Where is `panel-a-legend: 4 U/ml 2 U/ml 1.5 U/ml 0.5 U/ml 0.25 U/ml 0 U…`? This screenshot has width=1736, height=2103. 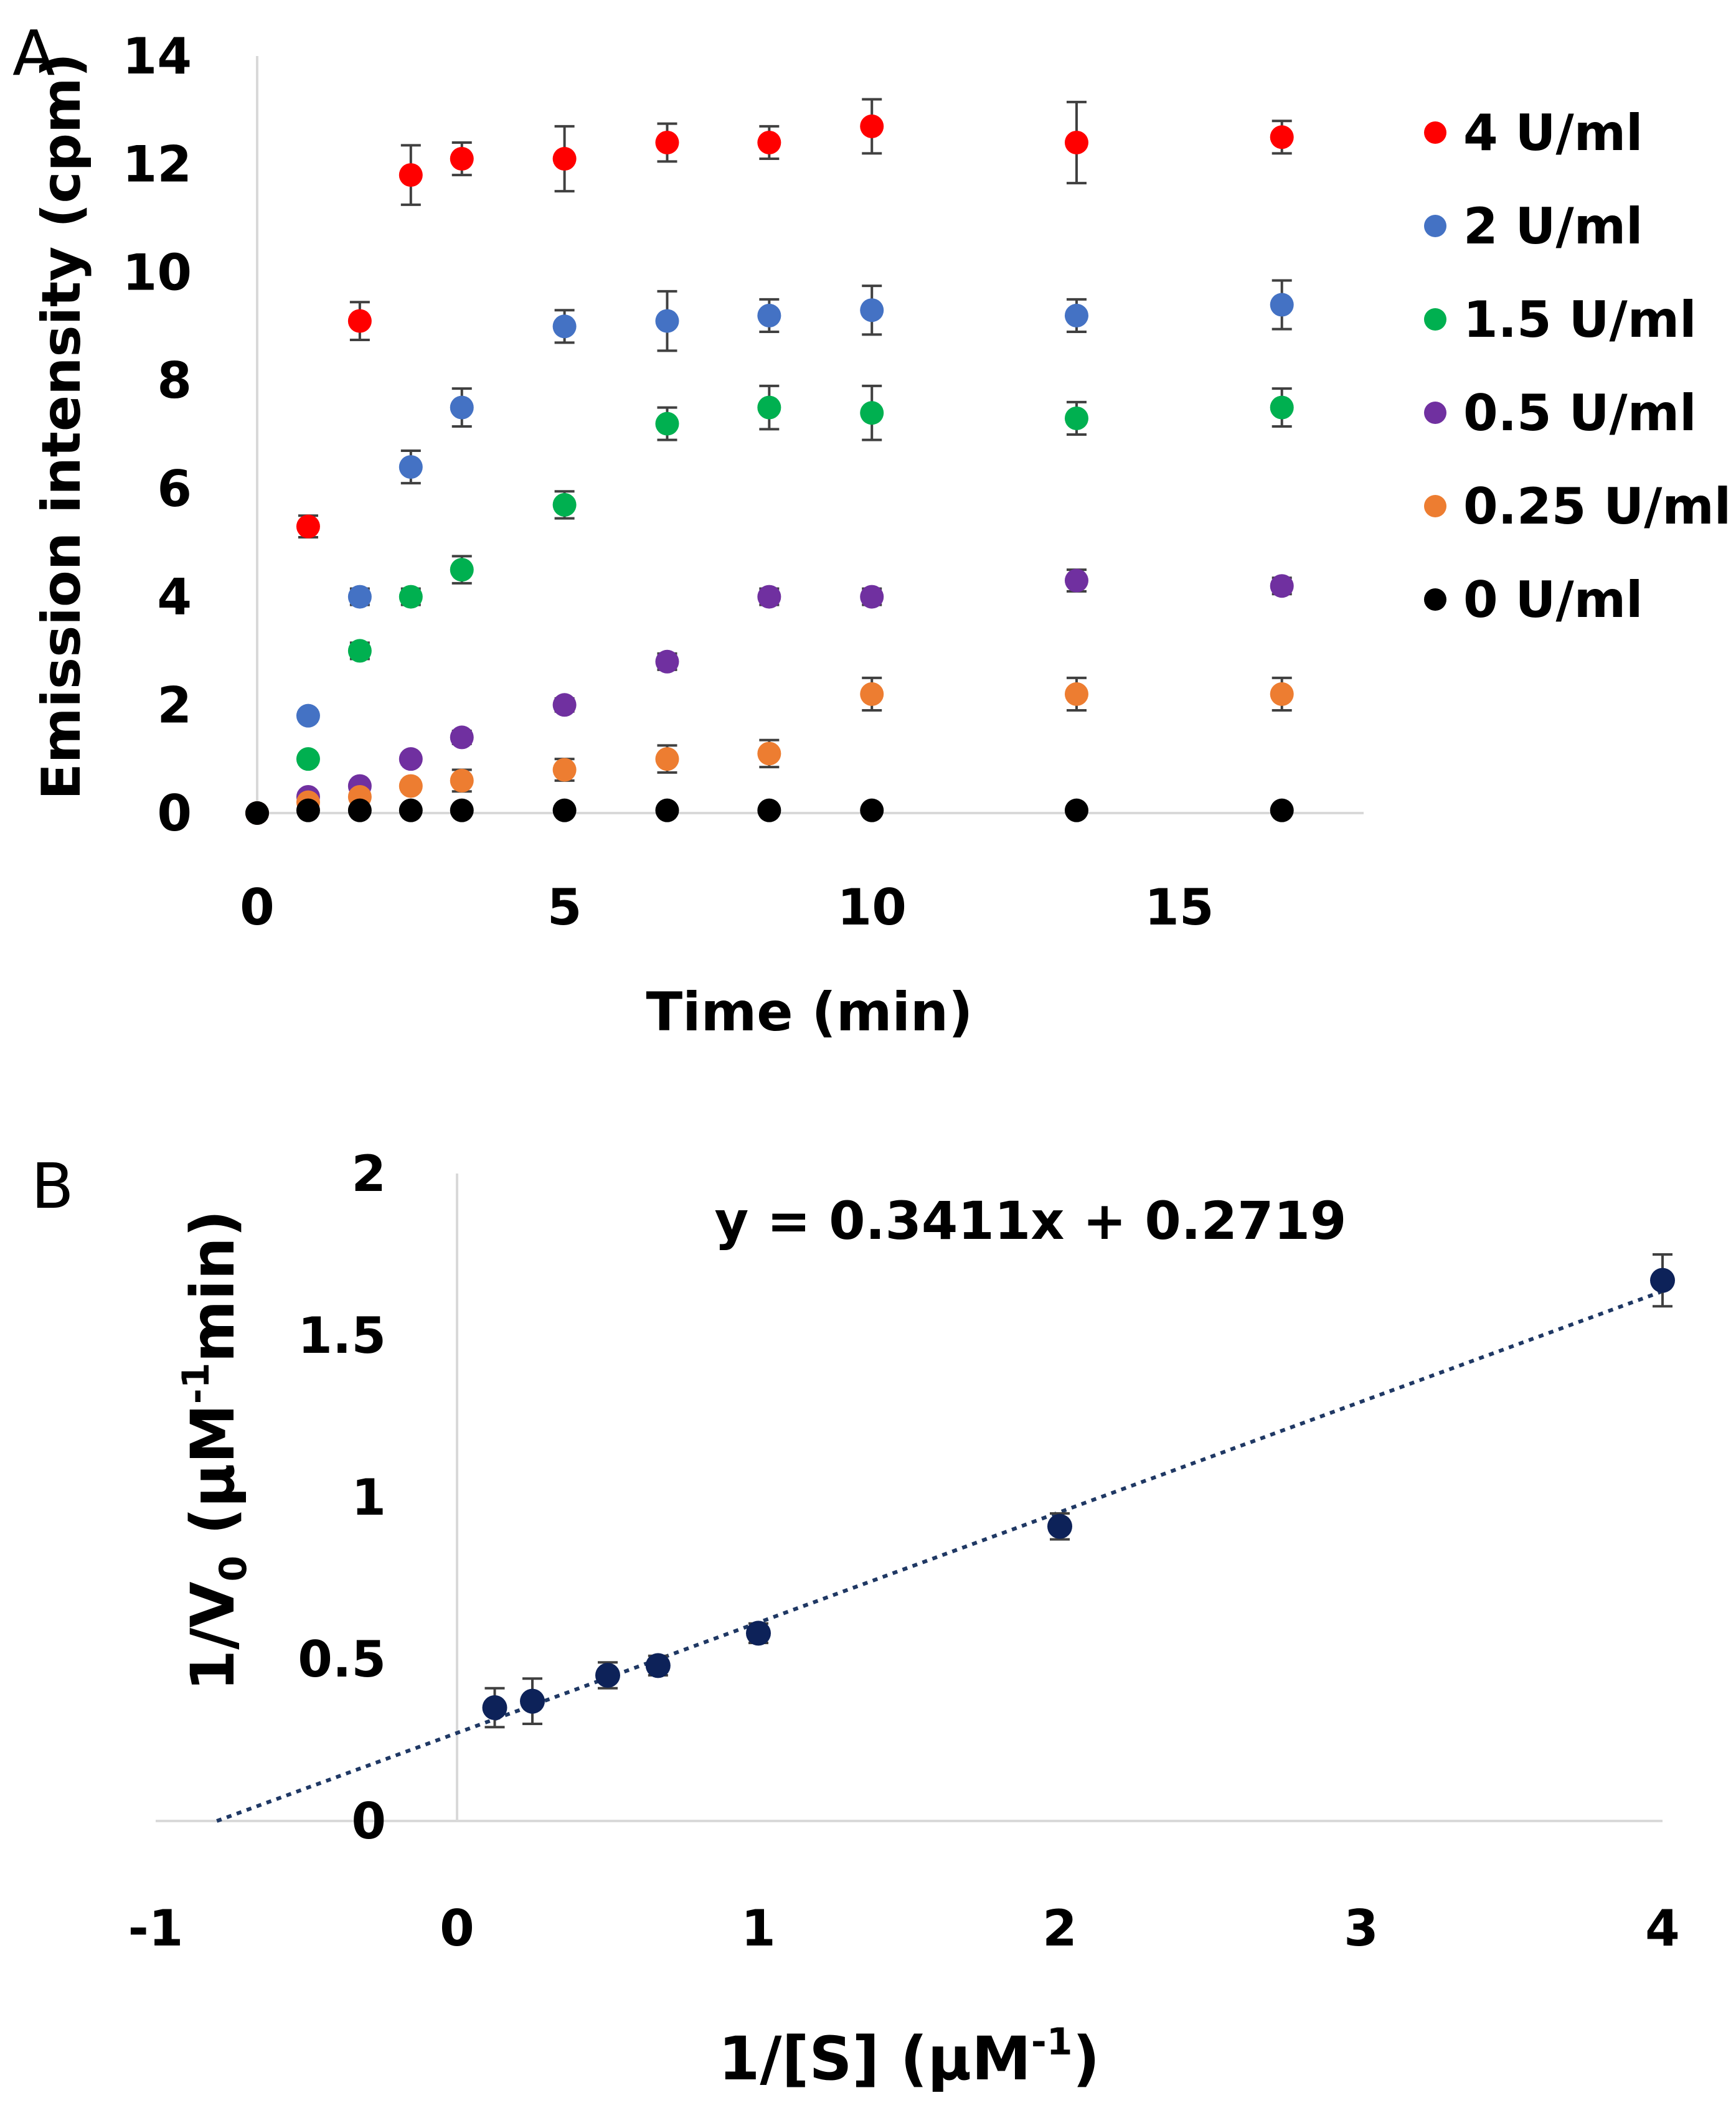
panel-a-legend: 4 U/ml 2 U/ml 1.5 U/ml 0.5 U/ml 0.25 U/ml 0 U… is located at coordinates (1578, 367).